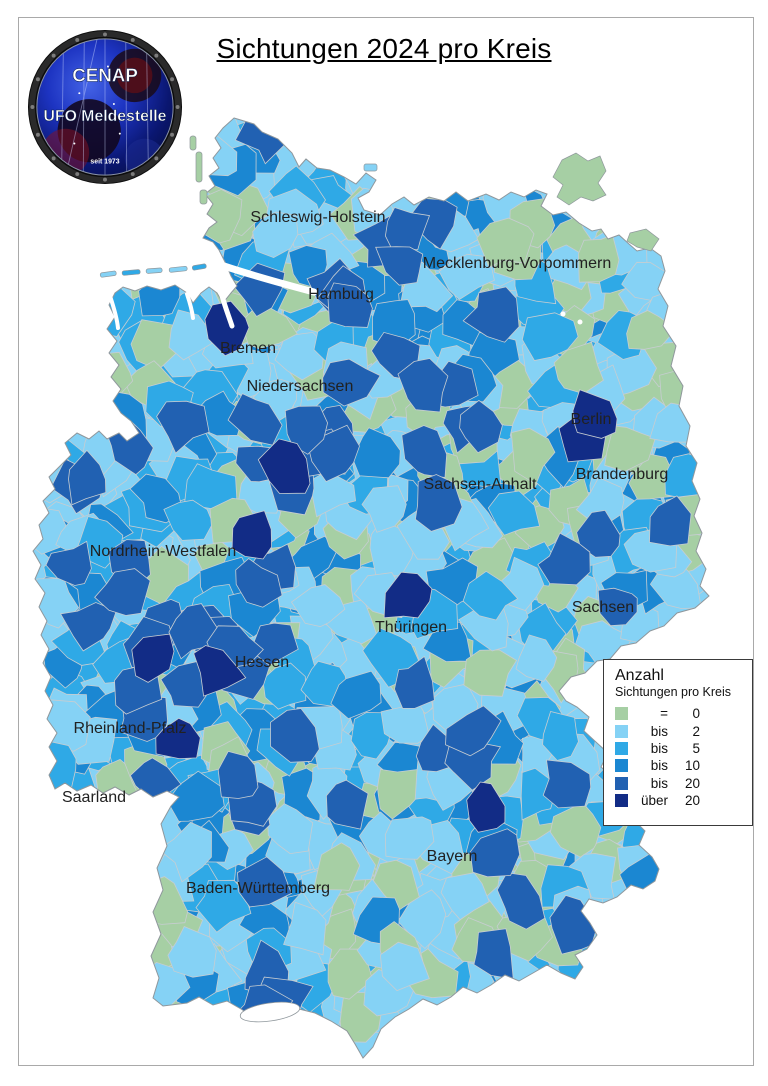 Image resolution: width=768 pixels, height=1086 pixels. I want to click on legend-value: 2, so click(696, 731).